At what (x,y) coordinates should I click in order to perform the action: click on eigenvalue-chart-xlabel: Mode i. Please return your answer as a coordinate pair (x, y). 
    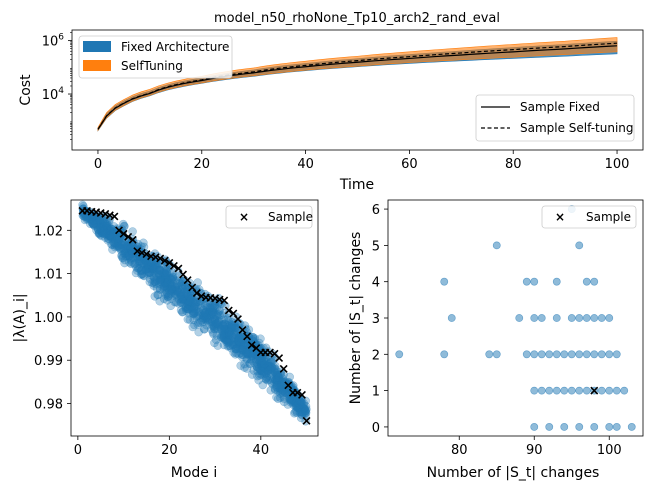
    Looking at the image, I should click on (194, 473).